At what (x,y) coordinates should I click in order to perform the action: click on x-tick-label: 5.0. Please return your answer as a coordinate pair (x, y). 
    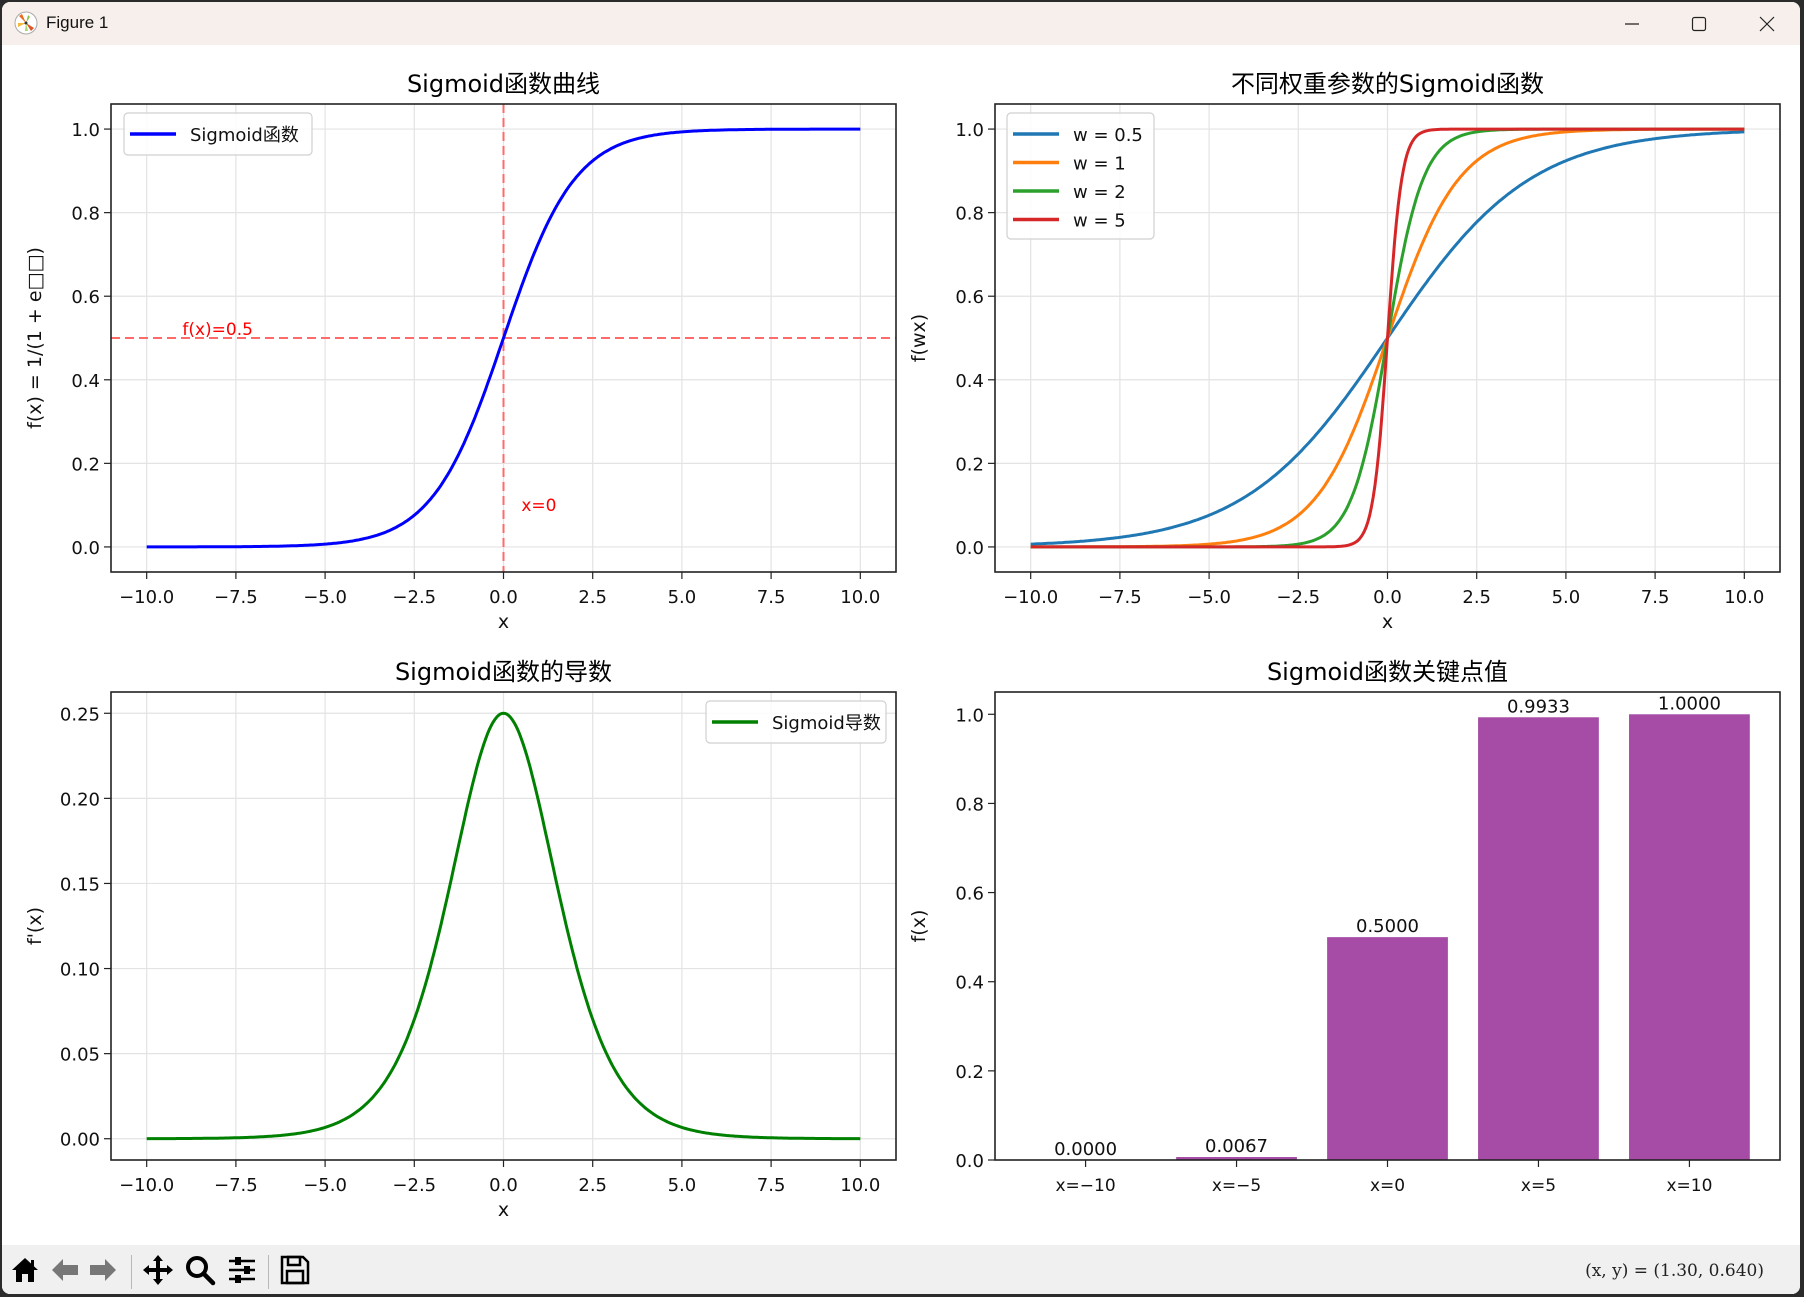
    Looking at the image, I should click on (682, 1185).